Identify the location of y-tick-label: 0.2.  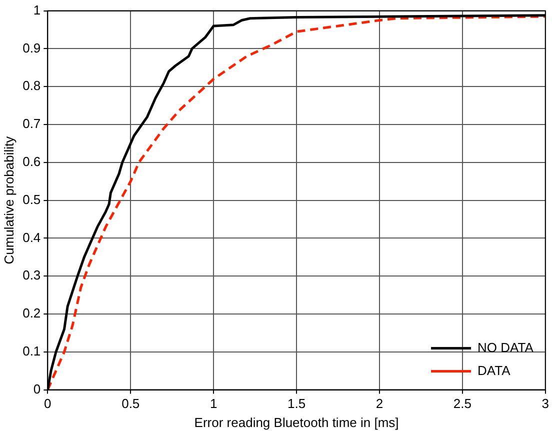
(31, 313).